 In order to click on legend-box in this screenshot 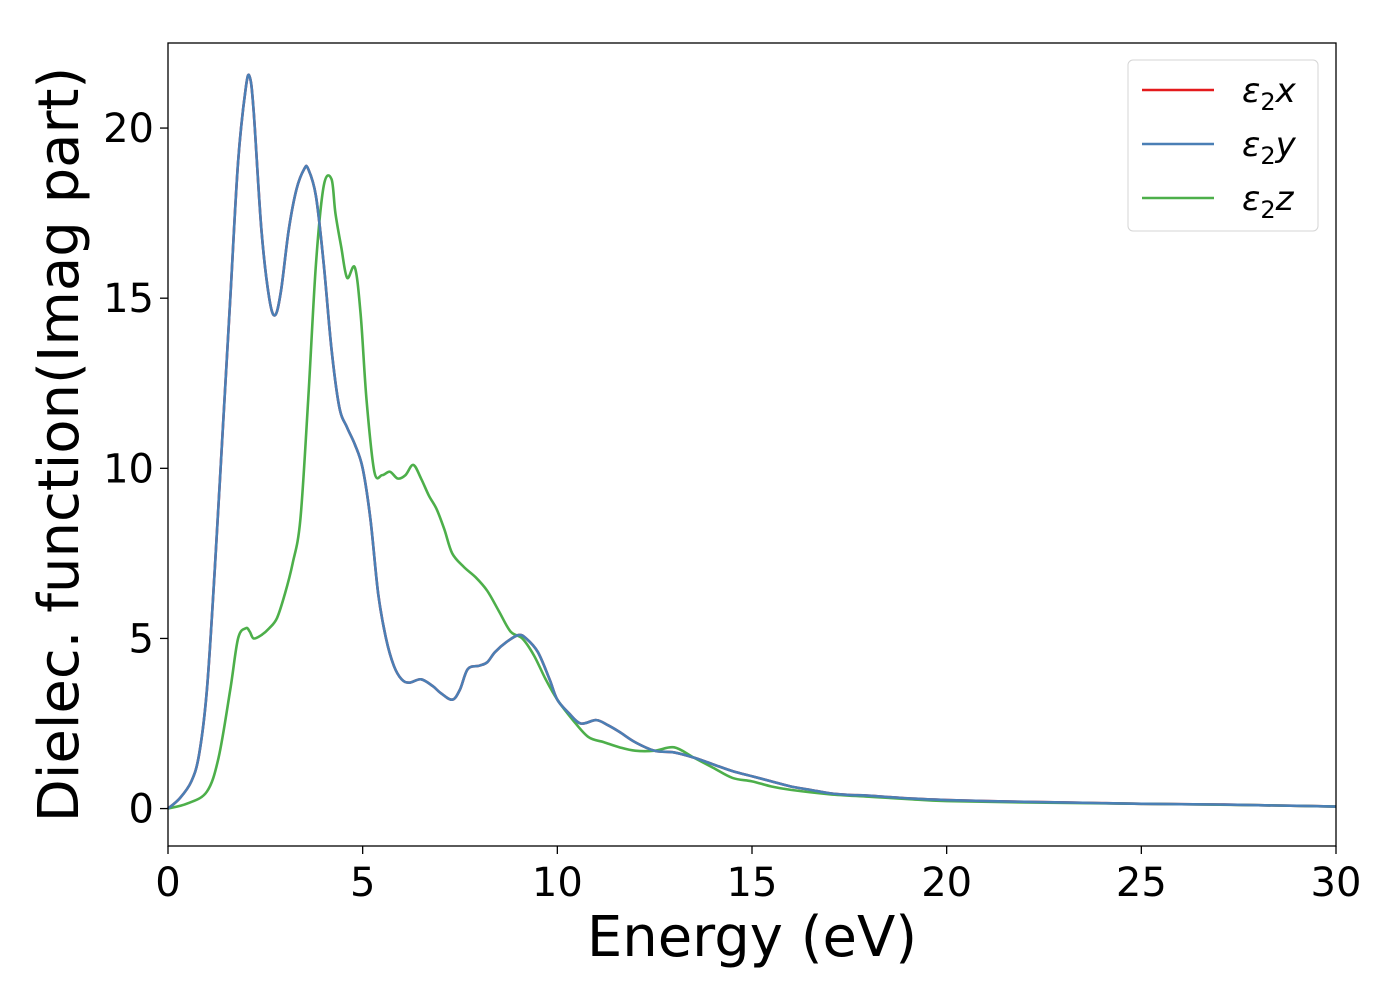, I will do `click(1223, 145)`.